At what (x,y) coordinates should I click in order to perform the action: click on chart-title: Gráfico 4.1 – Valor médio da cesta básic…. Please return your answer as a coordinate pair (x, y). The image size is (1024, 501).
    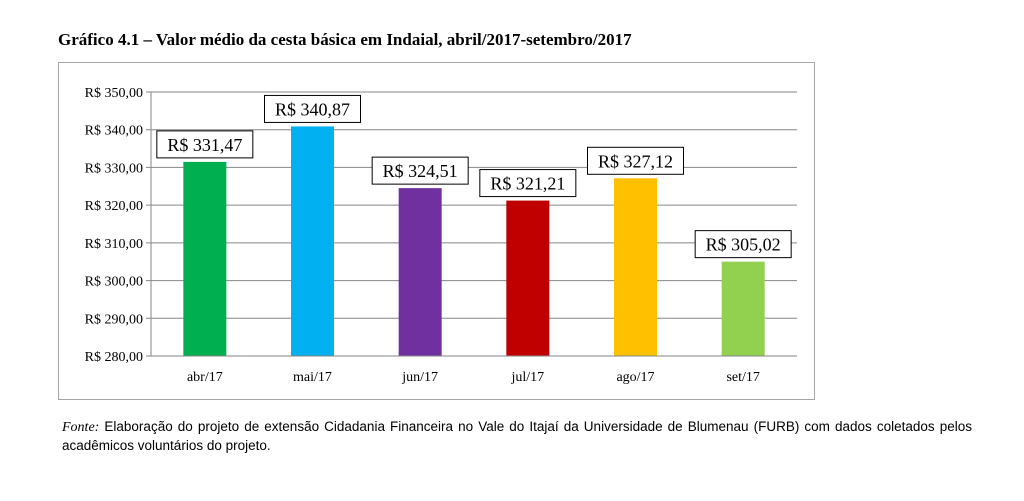
    Looking at the image, I should click on (345, 39).